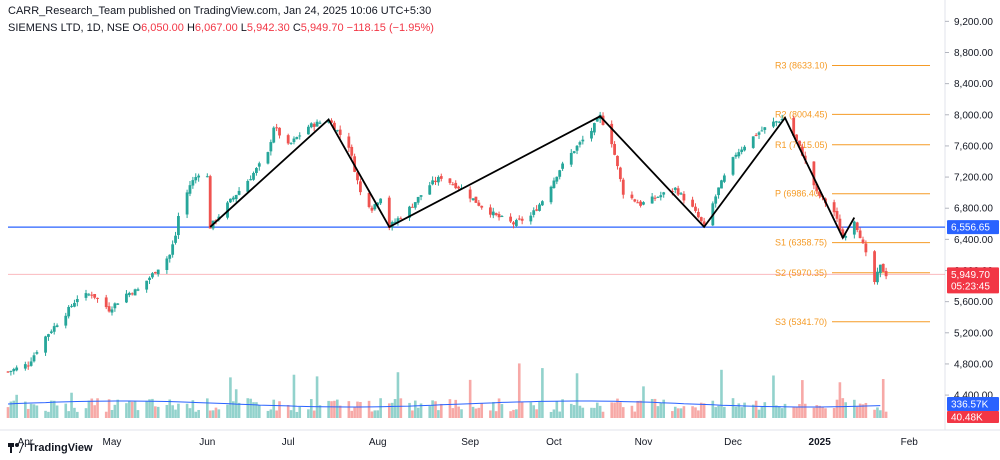  I want to click on volume-tag-bg, so click(973, 417).